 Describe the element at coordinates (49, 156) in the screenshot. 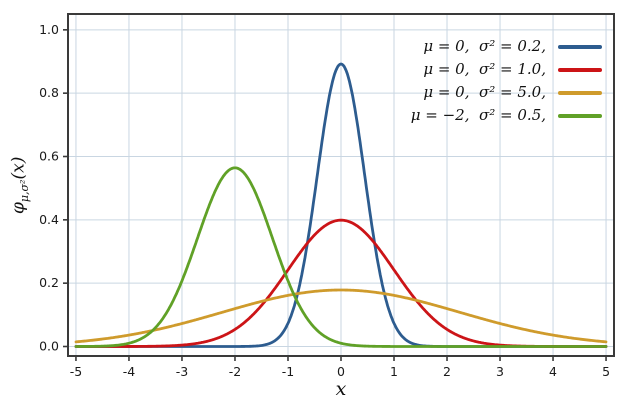

I see `y-tick-label: 0.6` at that location.